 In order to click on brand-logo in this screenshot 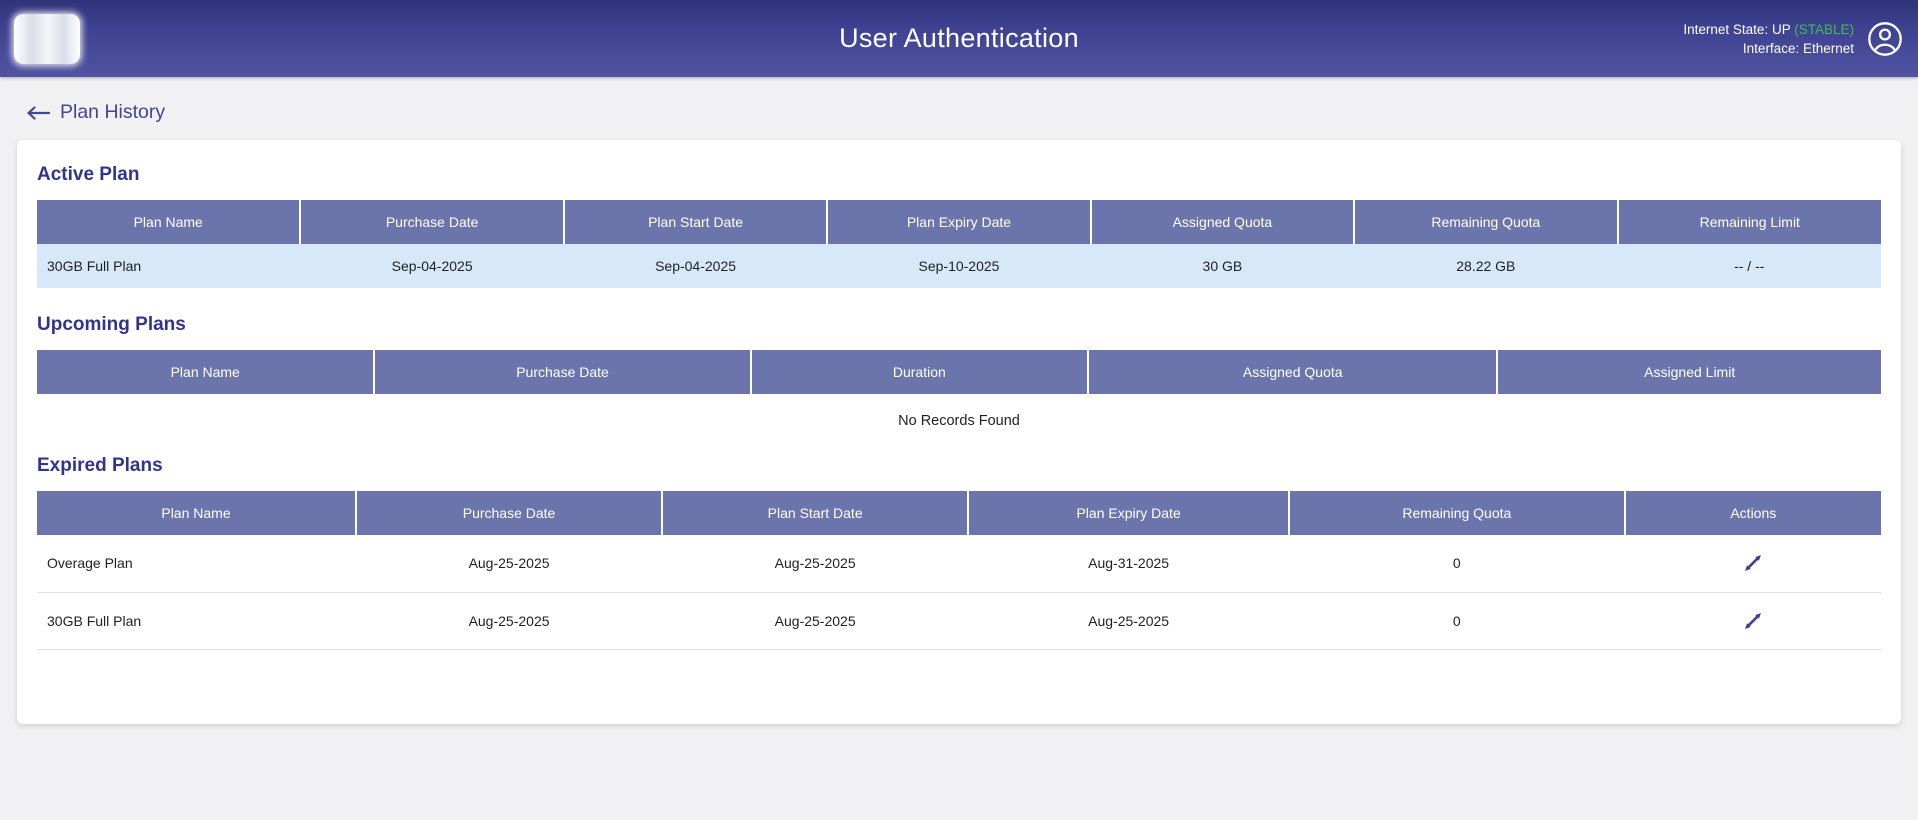, I will do `click(47, 38)`.